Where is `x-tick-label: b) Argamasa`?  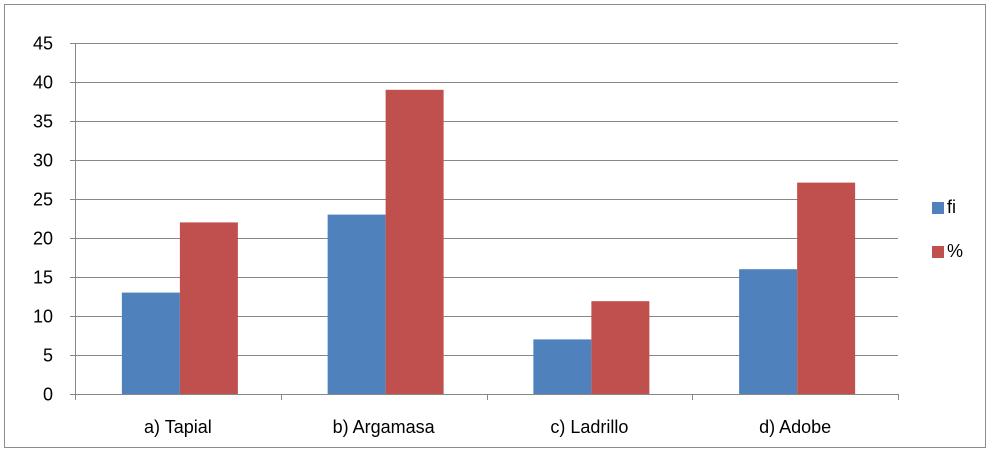
x-tick-label: b) Argamasa is located at coordinates (384, 427).